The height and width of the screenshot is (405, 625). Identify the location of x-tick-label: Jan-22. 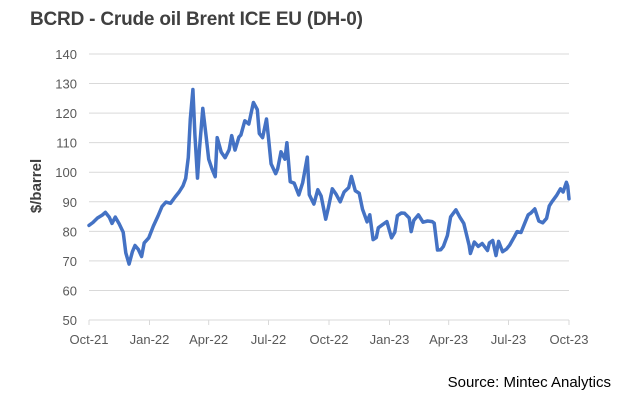
(150, 339).